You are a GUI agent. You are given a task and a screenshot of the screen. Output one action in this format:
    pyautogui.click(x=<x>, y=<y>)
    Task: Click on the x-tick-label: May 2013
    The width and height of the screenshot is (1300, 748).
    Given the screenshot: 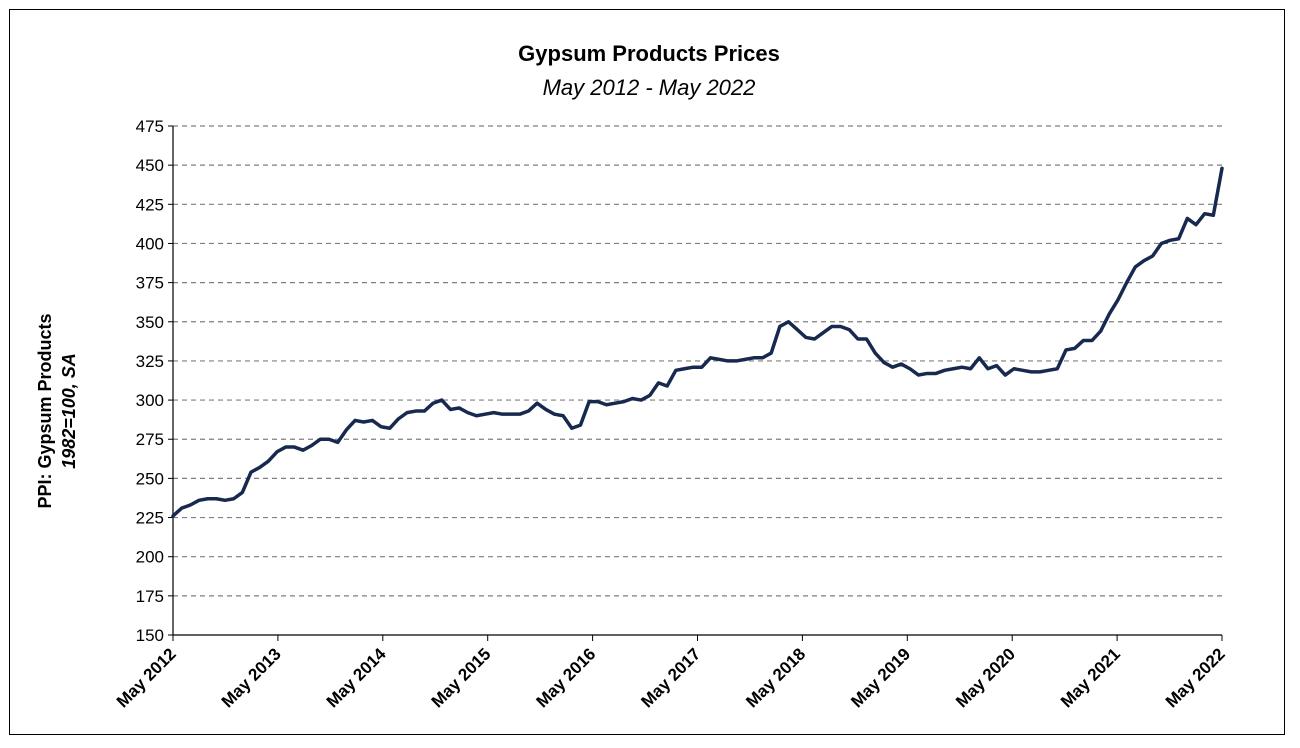 What is the action you would take?
    pyautogui.click(x=251, y=677)
    